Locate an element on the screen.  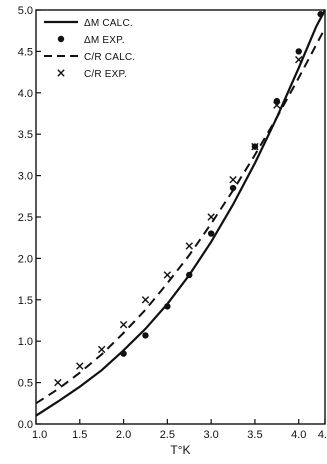
y-tick-label: 2.0 is located at coordinates (25, 259).